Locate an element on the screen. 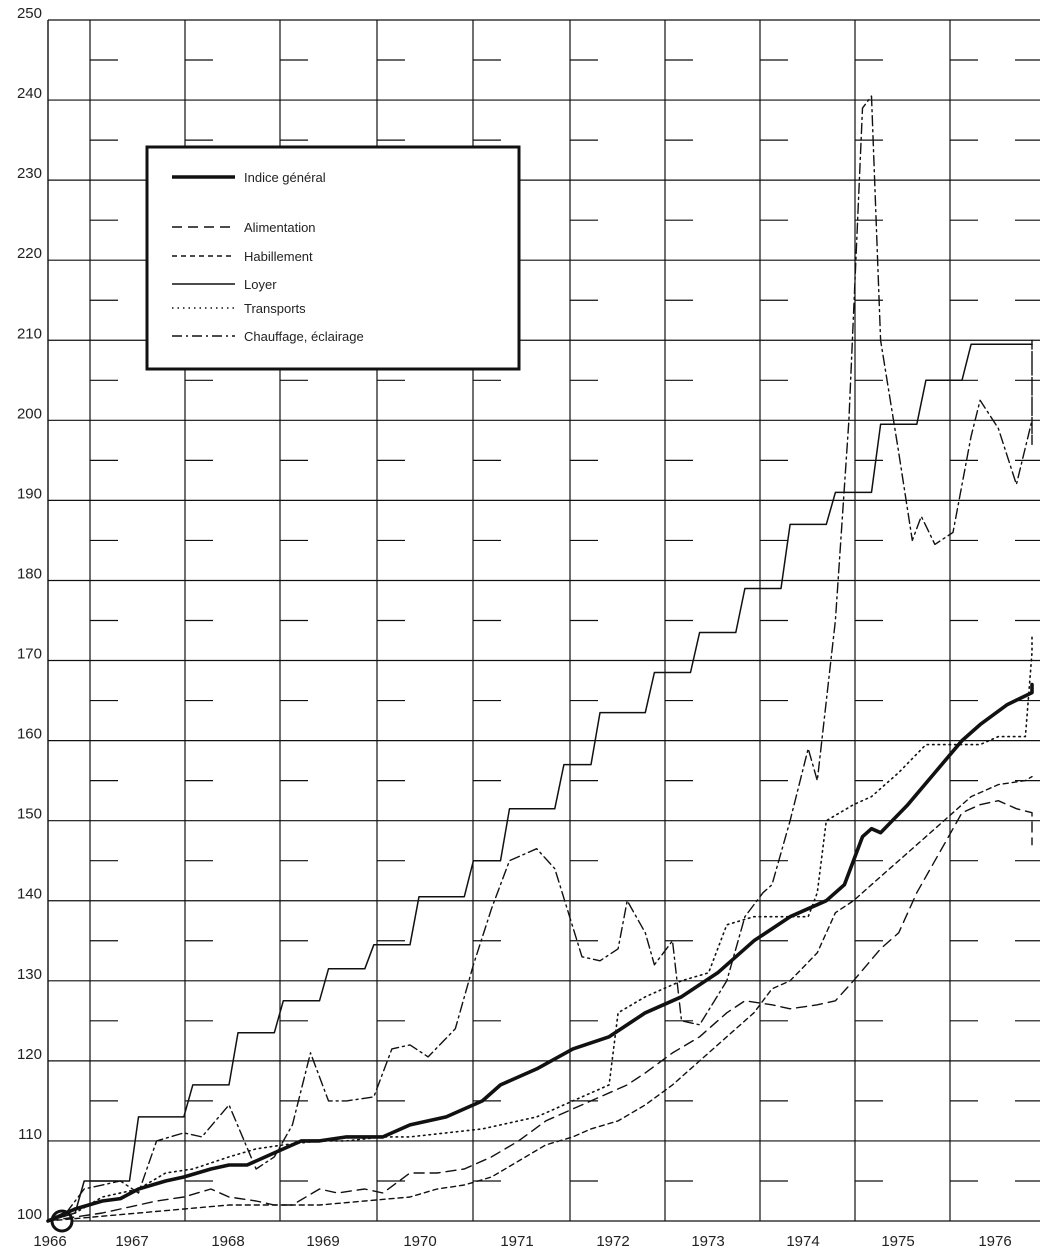 The width and height of the screenshot is (1047, 1254). legend-box is located at coordinates (333, 258).